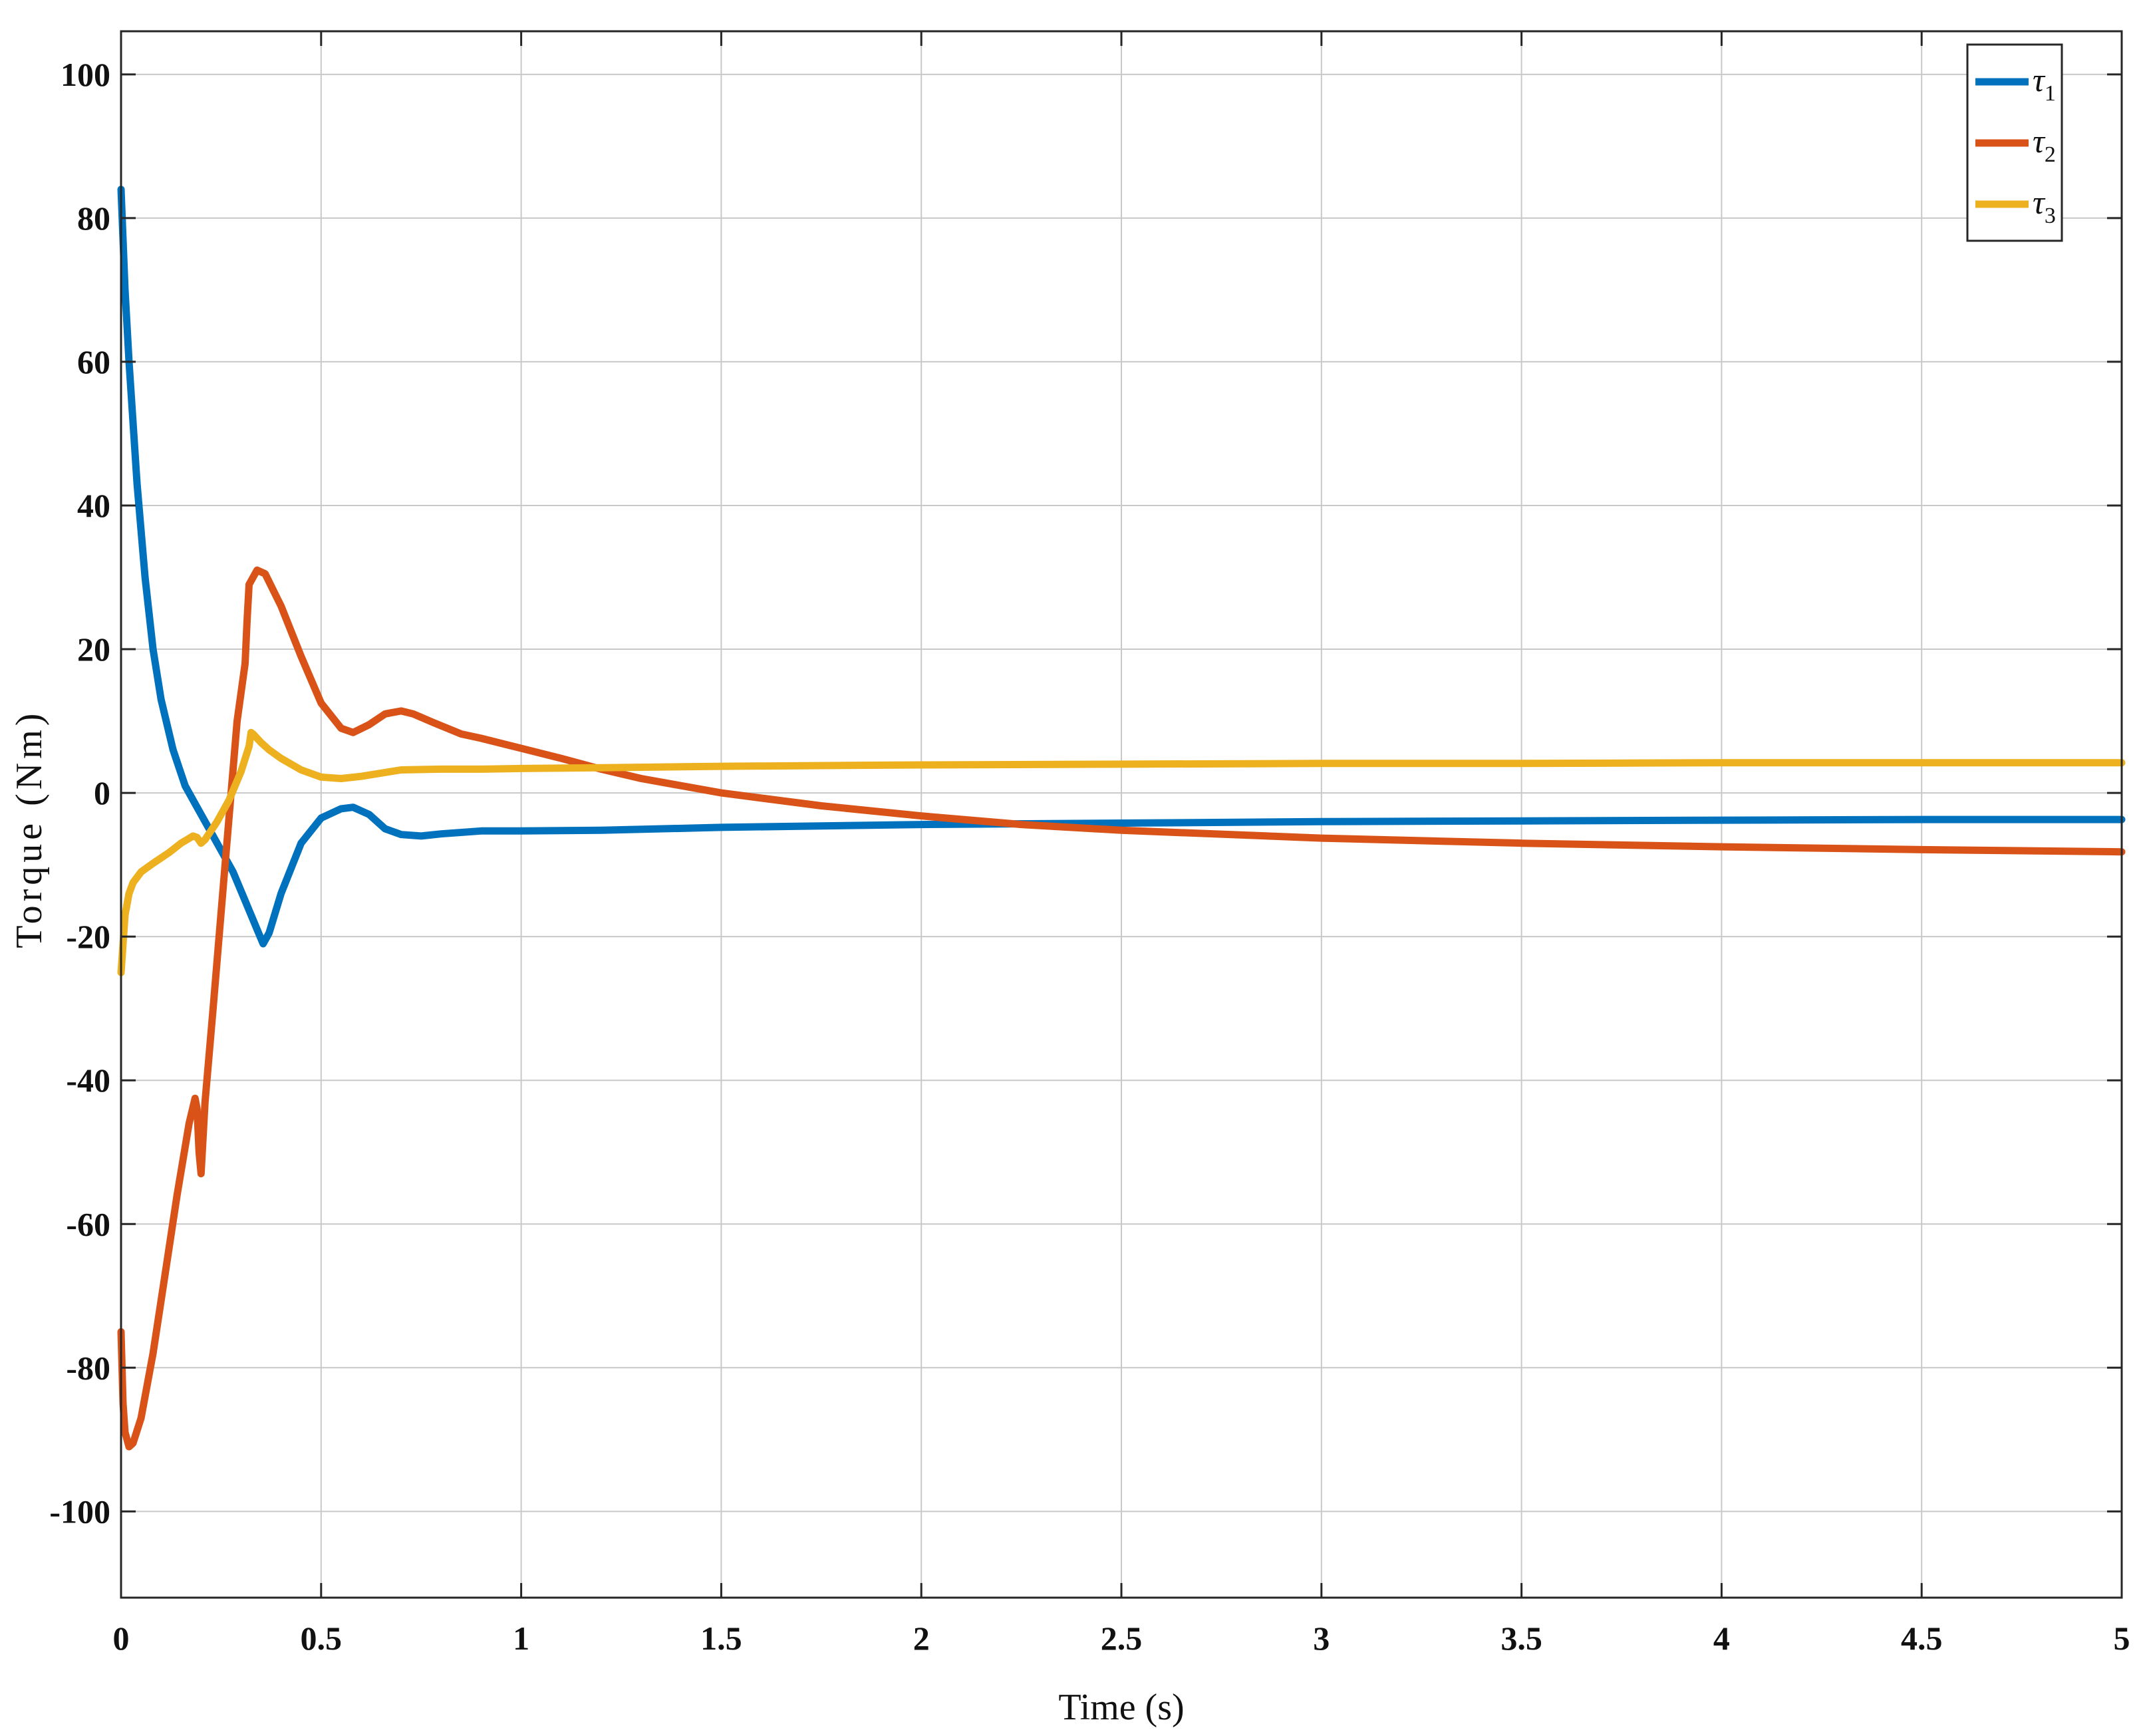 Image resolution: width=2139 pixels, height=1736 pixels. Describe the element at coordinates (1721, 1638) in the screenshot. I see `x-tick-label: 4` at that location.